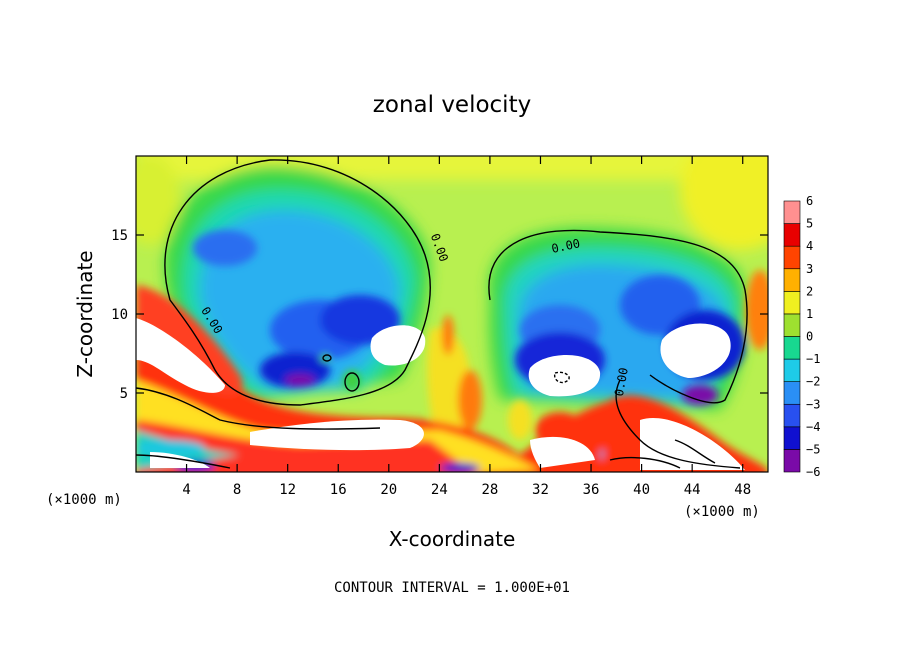  Describe the element at coordinates (809, 269) in the screenshot. I see `colorbar-tick-label: 3` at that location.